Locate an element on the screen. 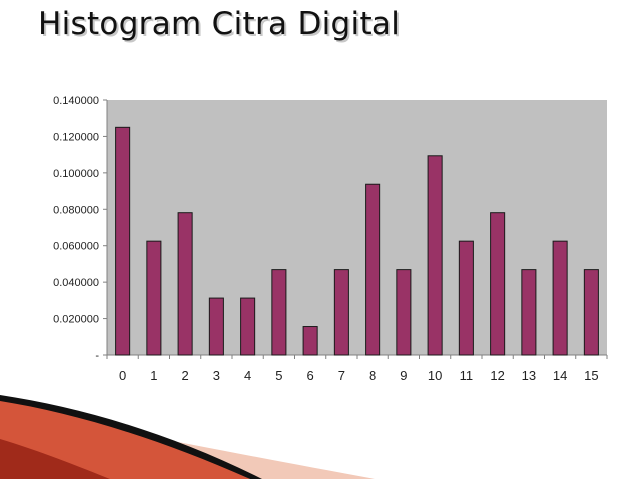  y-tick-label: 0.120000 is located at coordinates (76, 137).